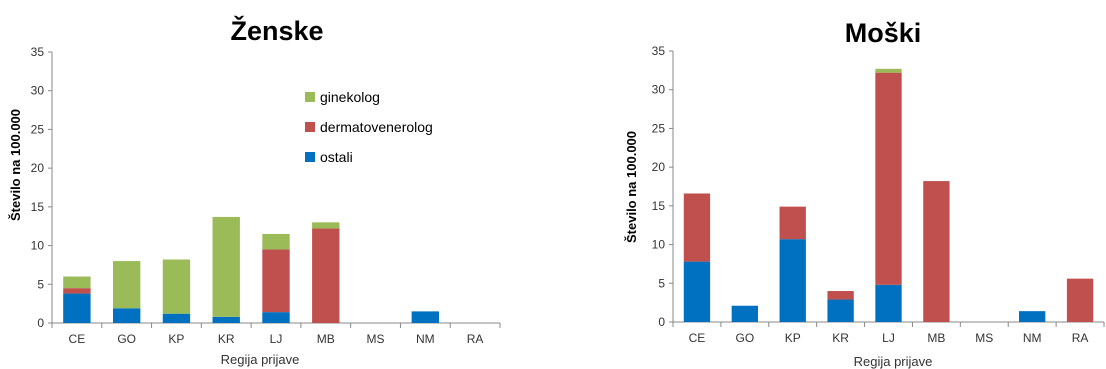  I want to click on legend: ginekolog dermatovenerolog ostali, so click(369, 127).